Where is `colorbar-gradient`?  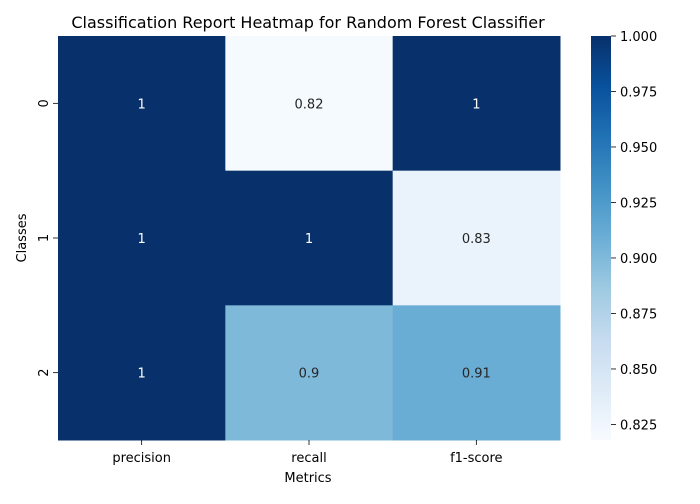 colorbar-gradient is located at coordinates (601, 238).